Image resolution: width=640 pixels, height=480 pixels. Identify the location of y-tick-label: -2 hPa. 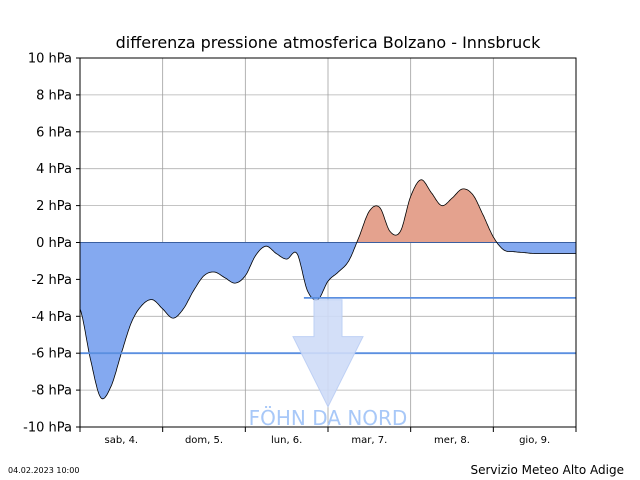
(51, 280).